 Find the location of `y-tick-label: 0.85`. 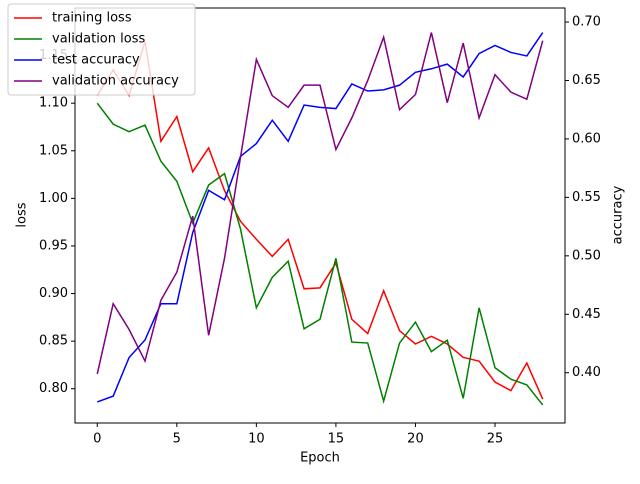

y-tick-label: 0.85 is located at coordinates (53, 341).